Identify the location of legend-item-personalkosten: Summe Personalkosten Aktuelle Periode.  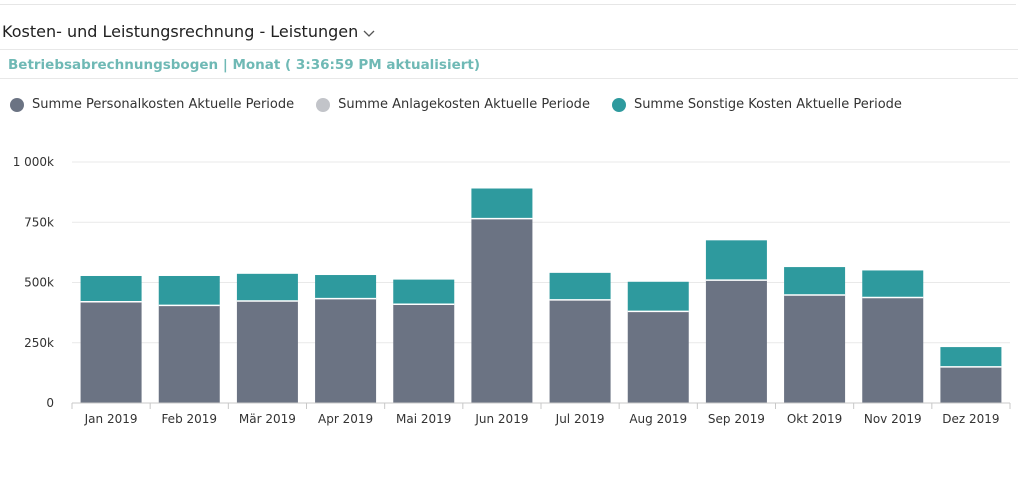
(152, 104).